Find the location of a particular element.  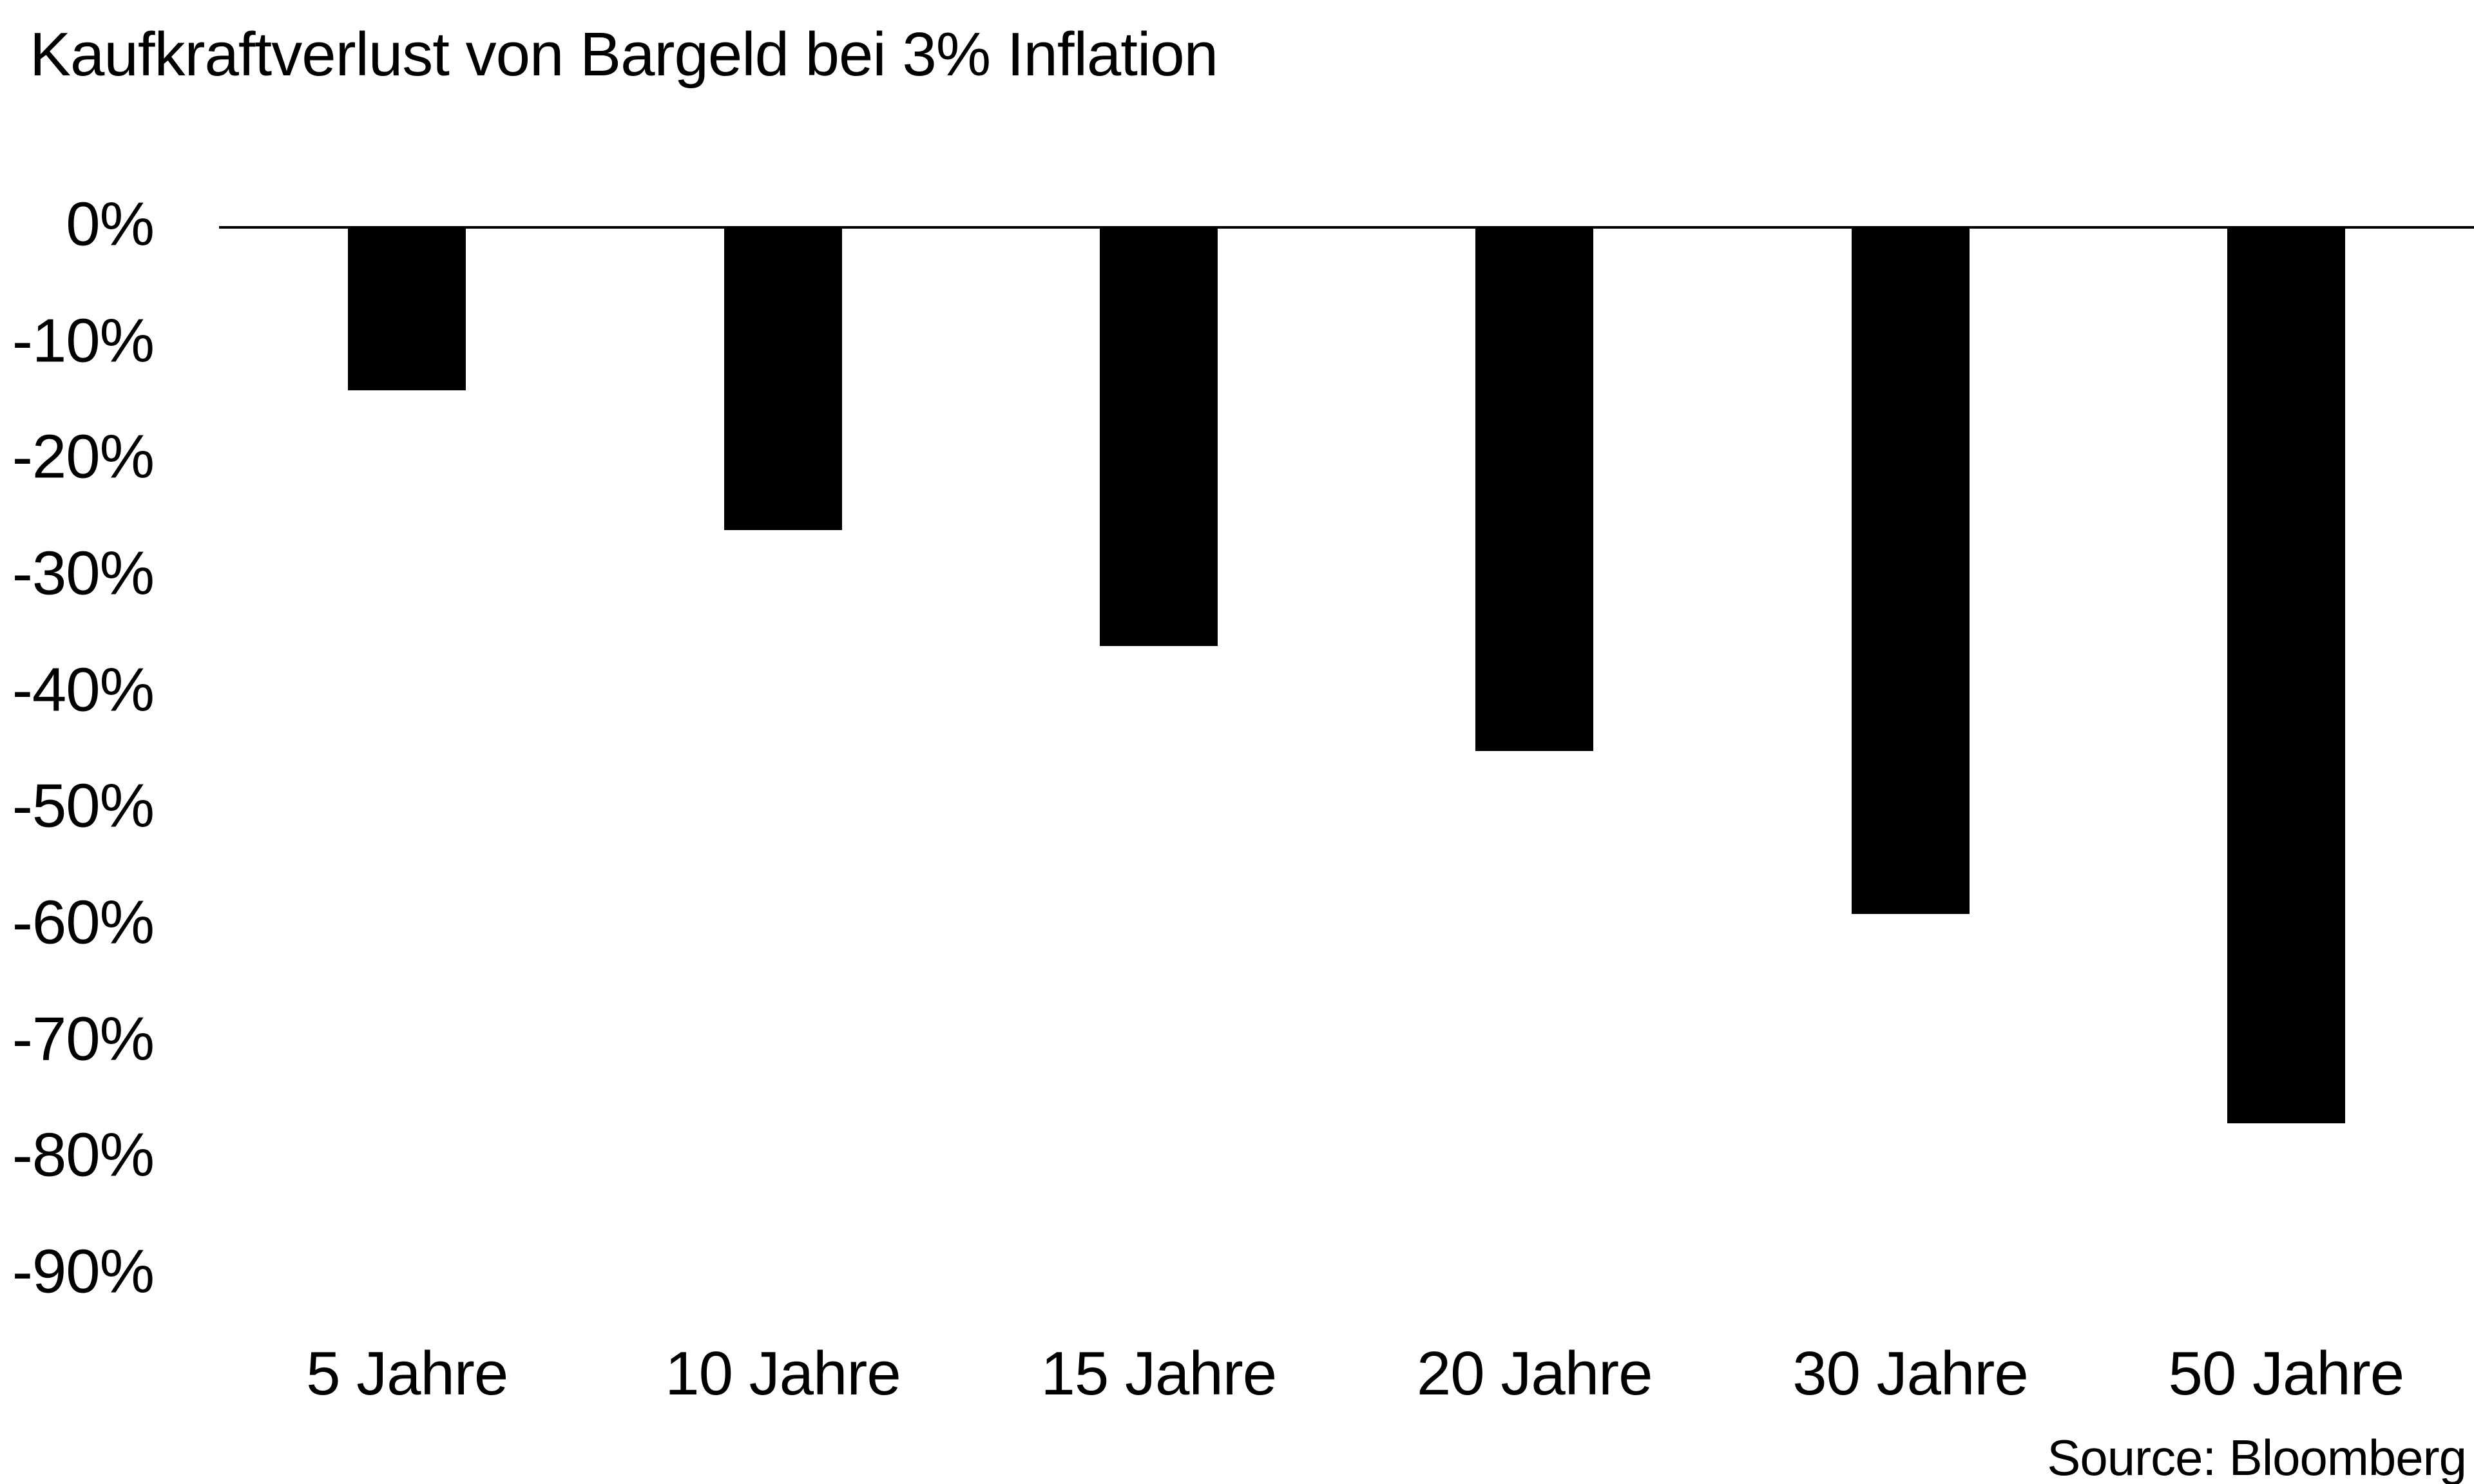

y-tick-label: -10% is located at coordinates (83, 341).